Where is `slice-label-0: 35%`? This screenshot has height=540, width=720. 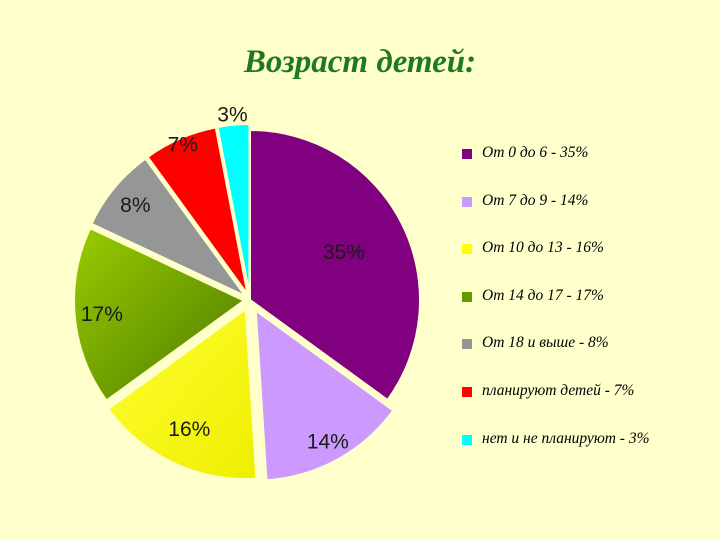 slice-label-0: 35% is located at coordinates (344, 252).